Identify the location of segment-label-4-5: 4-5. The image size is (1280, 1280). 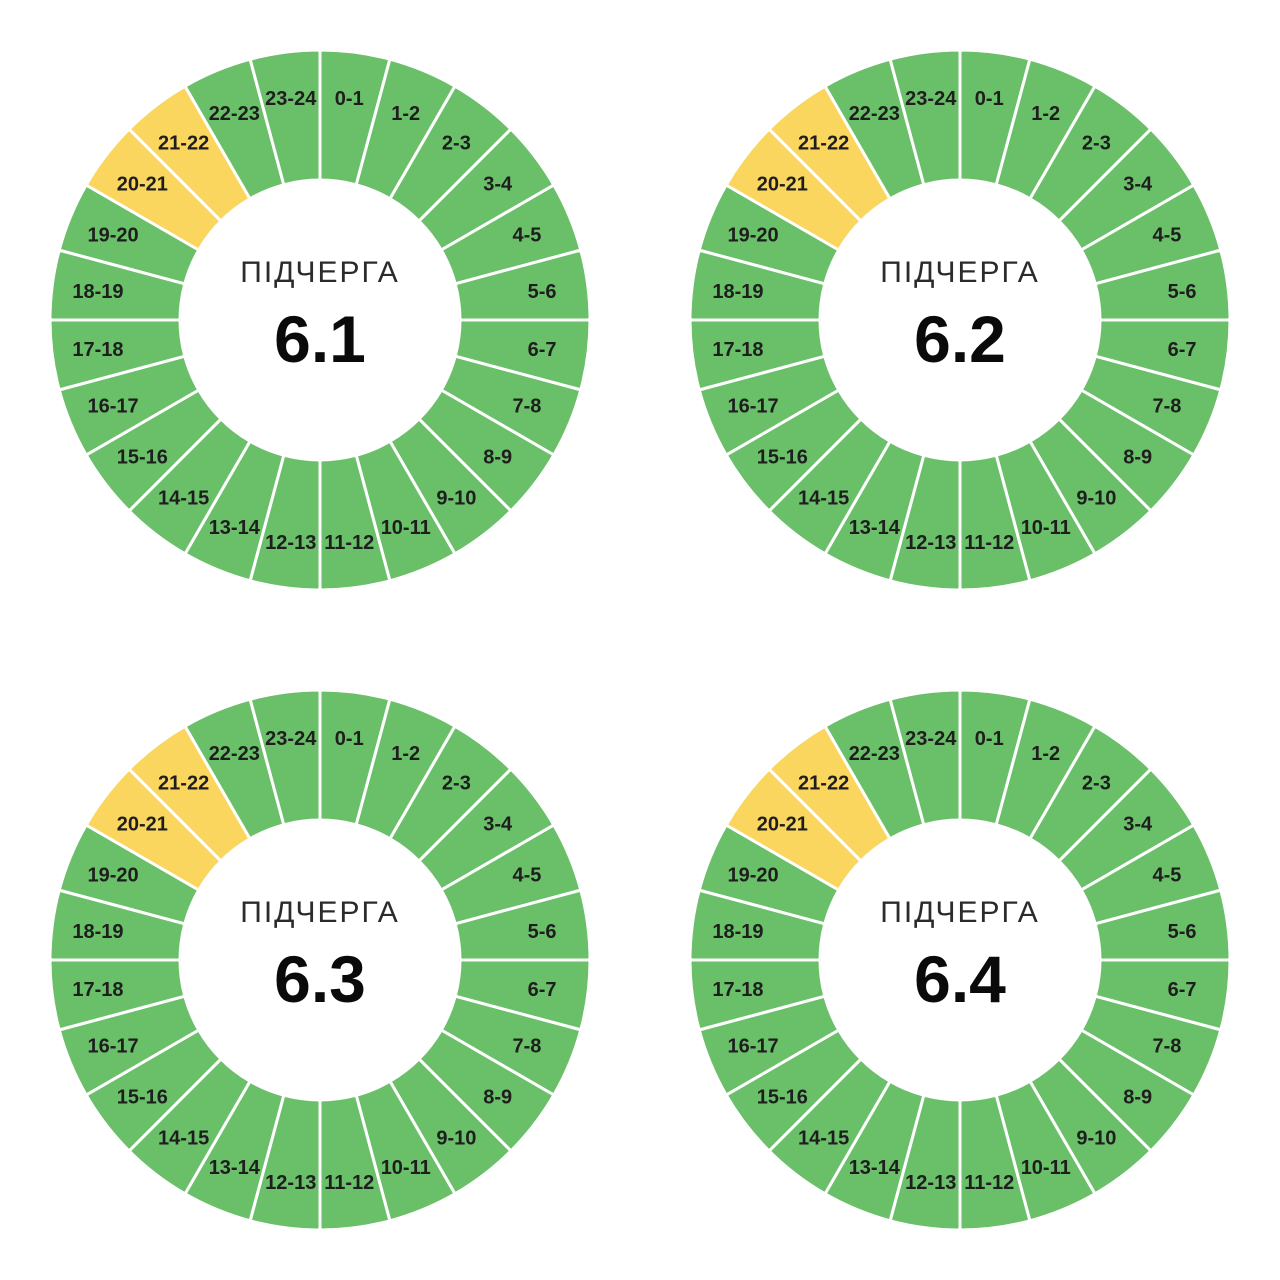
(526, 875).